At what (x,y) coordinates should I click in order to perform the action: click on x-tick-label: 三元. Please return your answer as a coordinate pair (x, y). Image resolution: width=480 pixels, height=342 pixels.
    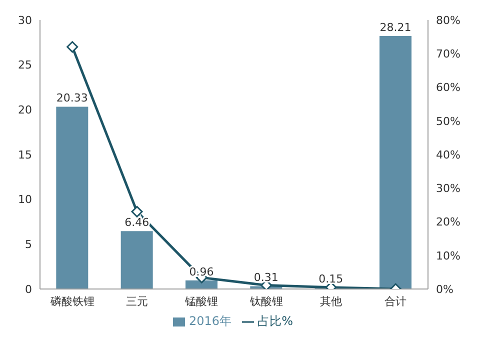
    Looking at the image, I should click on (137, 301).